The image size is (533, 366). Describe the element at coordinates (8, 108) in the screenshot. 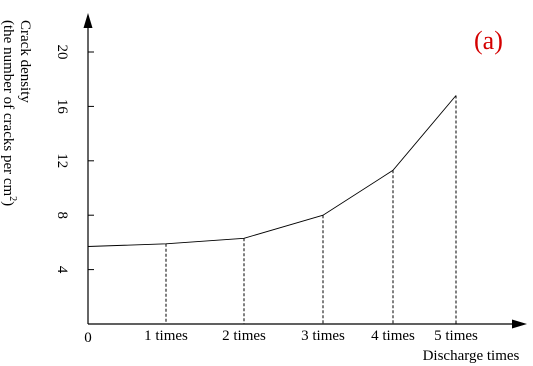

I see `y-axis-title-main: (the number of cracks per cm` at that location.